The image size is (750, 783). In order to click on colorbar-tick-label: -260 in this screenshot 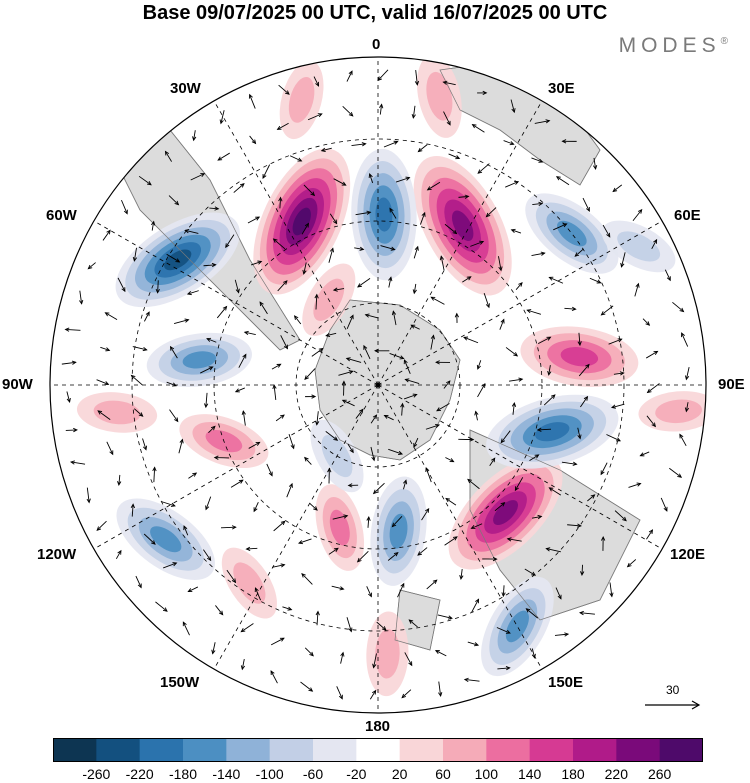, I will do `click(96, 774)`.